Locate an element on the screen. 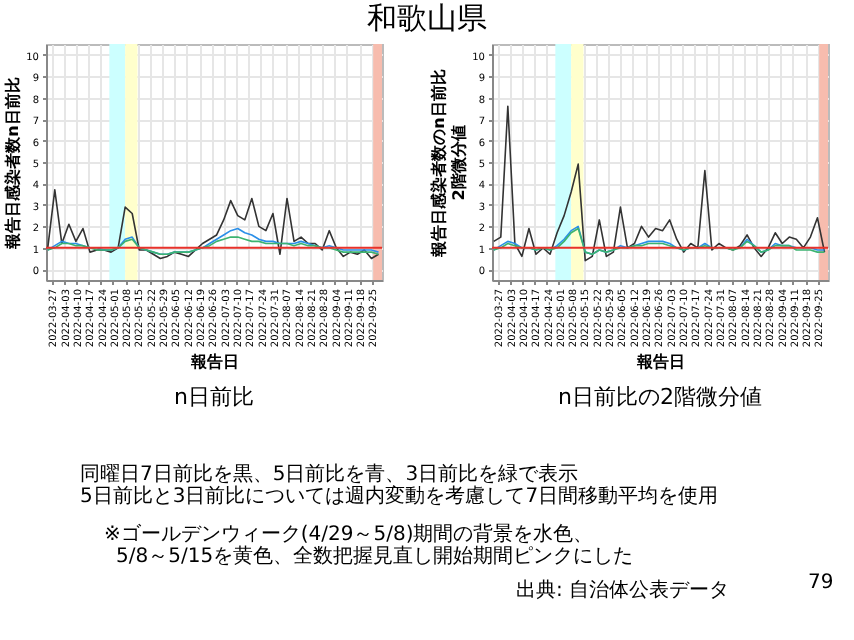 The width and height of the screenshot is (854, 640). source-note: 出典: 自治体公表データ is located at coordinates (623, 591).